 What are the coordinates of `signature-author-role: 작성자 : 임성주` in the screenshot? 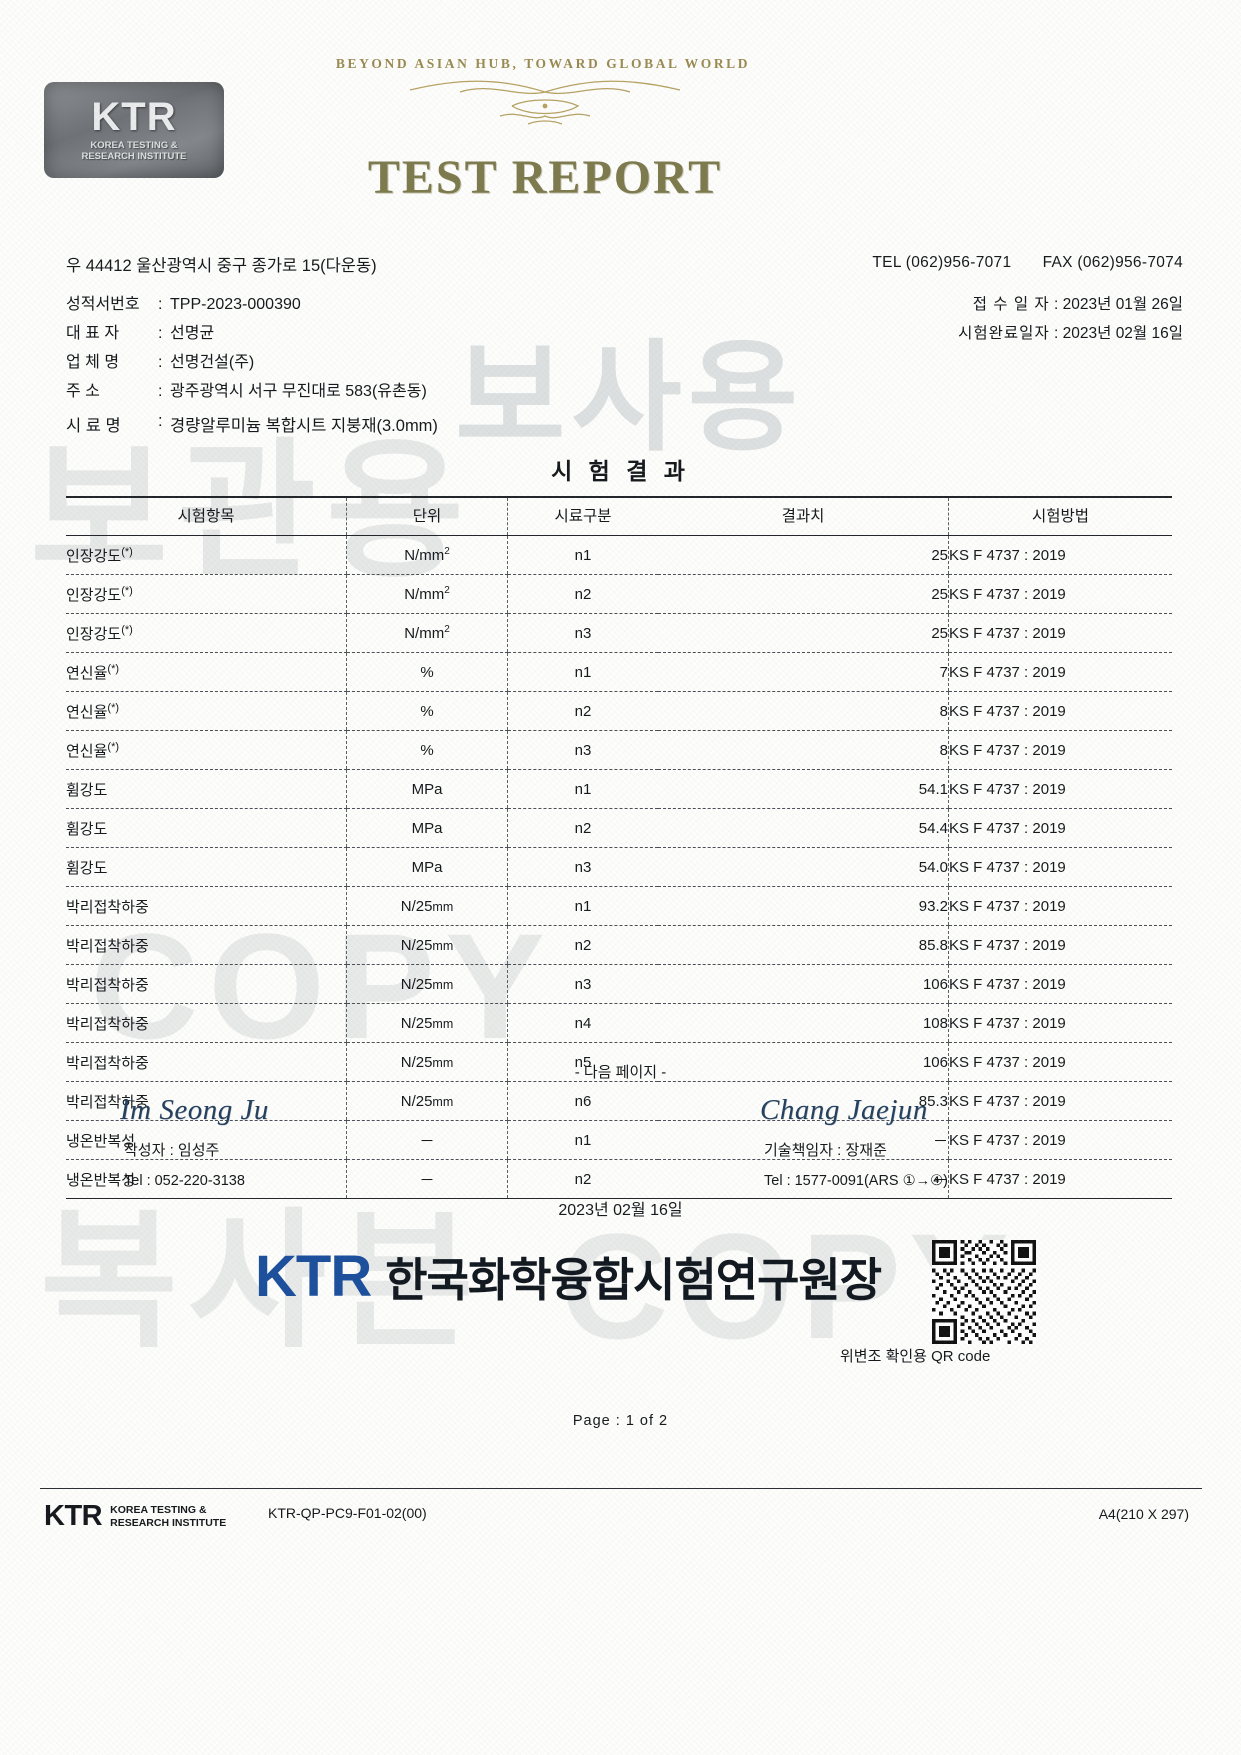 It's located at (172, 1150).